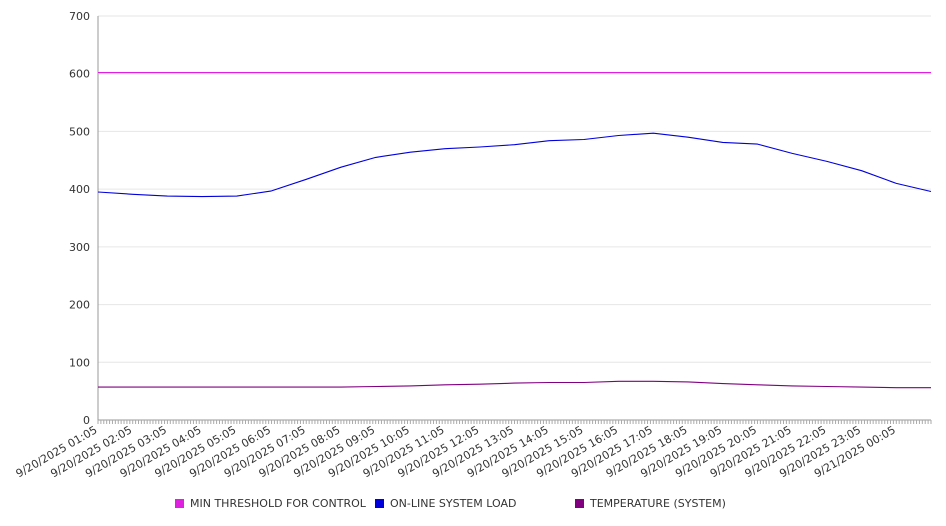 Image resolution: width=946 pixels, height=526 pixels. What do you see at coordinates (79, 16) in the screenshot?
I see `y-tick-label: 700` at bounding box center [79, 16].